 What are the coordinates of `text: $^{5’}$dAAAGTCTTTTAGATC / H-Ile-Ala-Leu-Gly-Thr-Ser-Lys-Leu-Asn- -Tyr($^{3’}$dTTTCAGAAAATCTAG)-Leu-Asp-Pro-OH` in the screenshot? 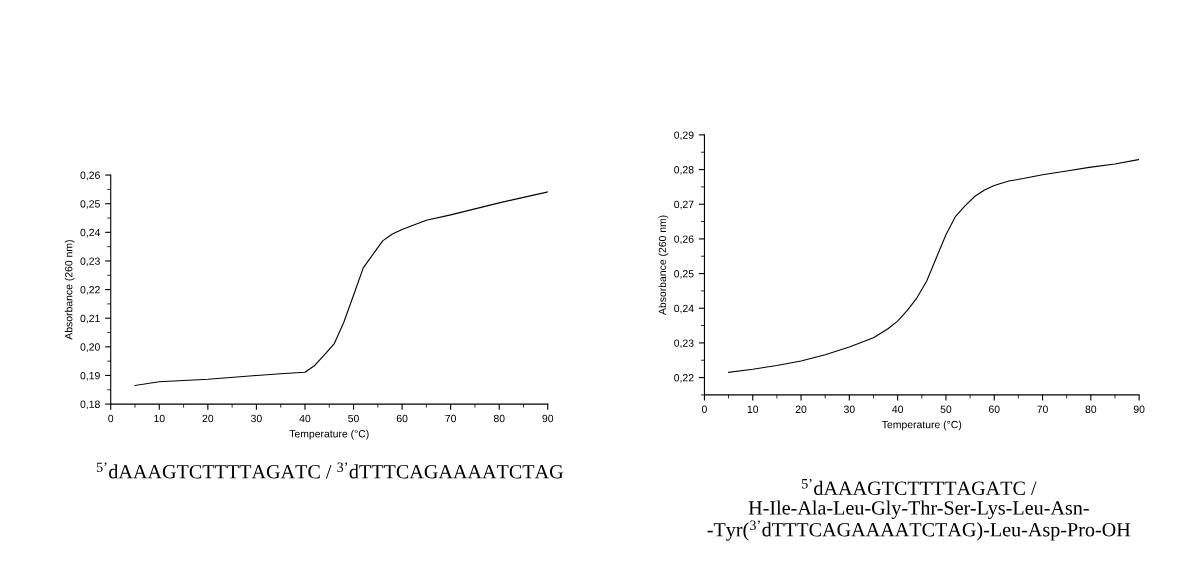 It's located at (919, 509).